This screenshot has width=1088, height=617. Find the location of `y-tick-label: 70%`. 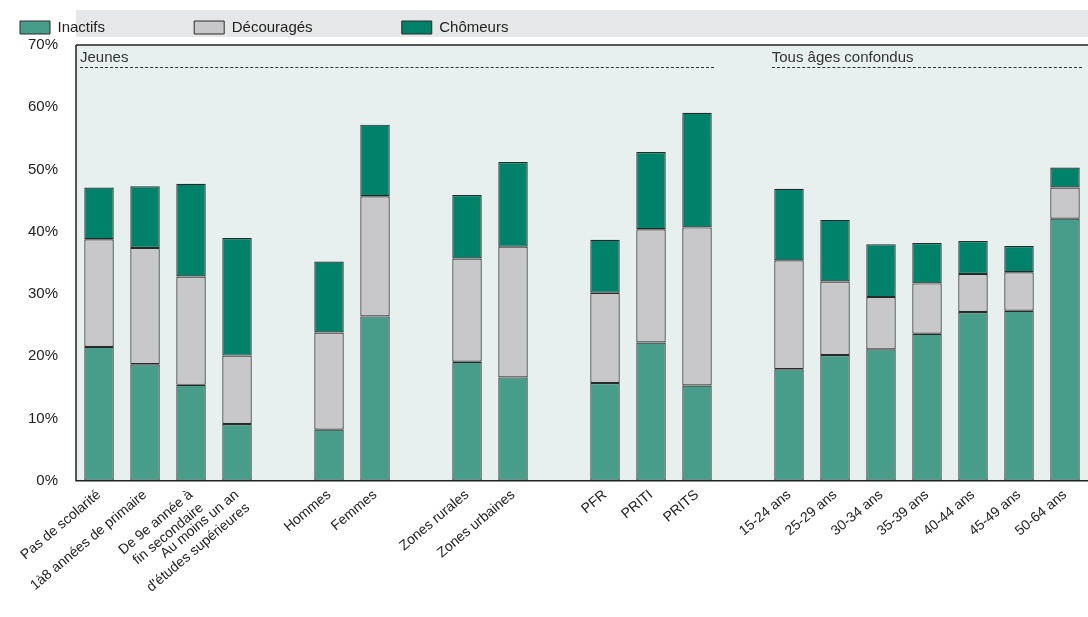

y-tick-label: 70% is located at coordinates (43, 44).